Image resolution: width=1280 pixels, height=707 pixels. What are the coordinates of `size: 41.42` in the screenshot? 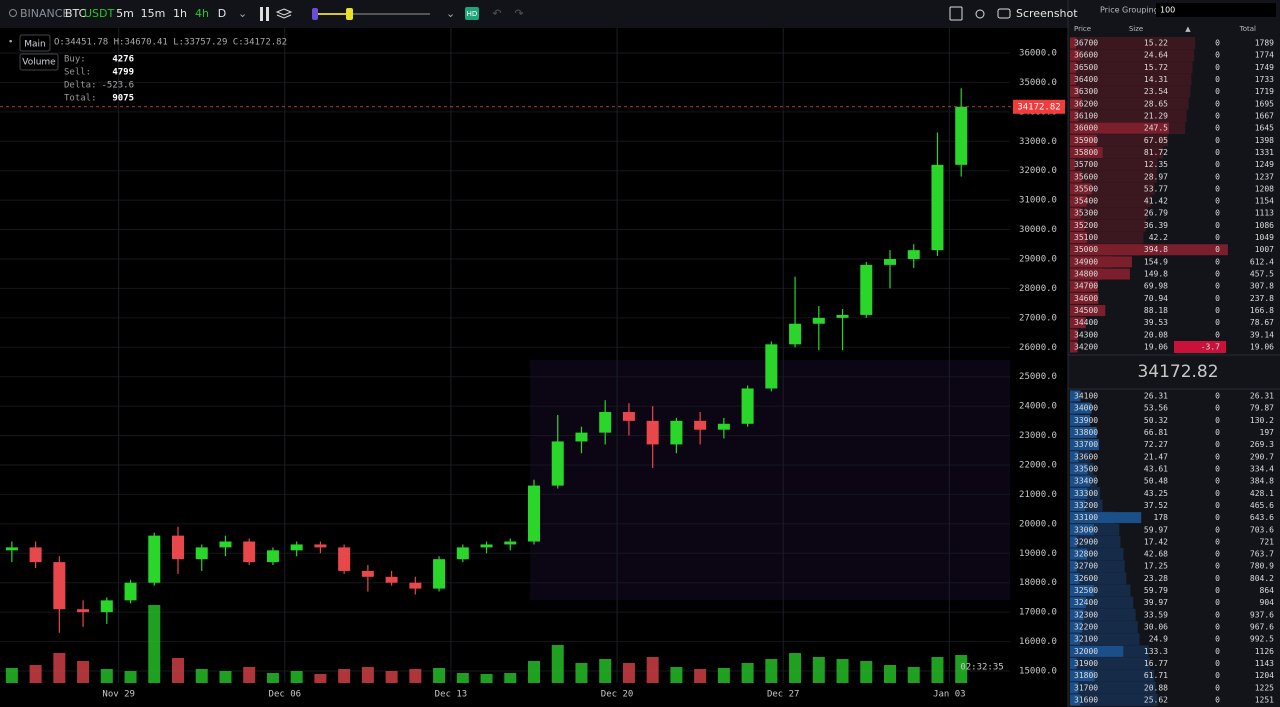 It's located at (1156, 201).